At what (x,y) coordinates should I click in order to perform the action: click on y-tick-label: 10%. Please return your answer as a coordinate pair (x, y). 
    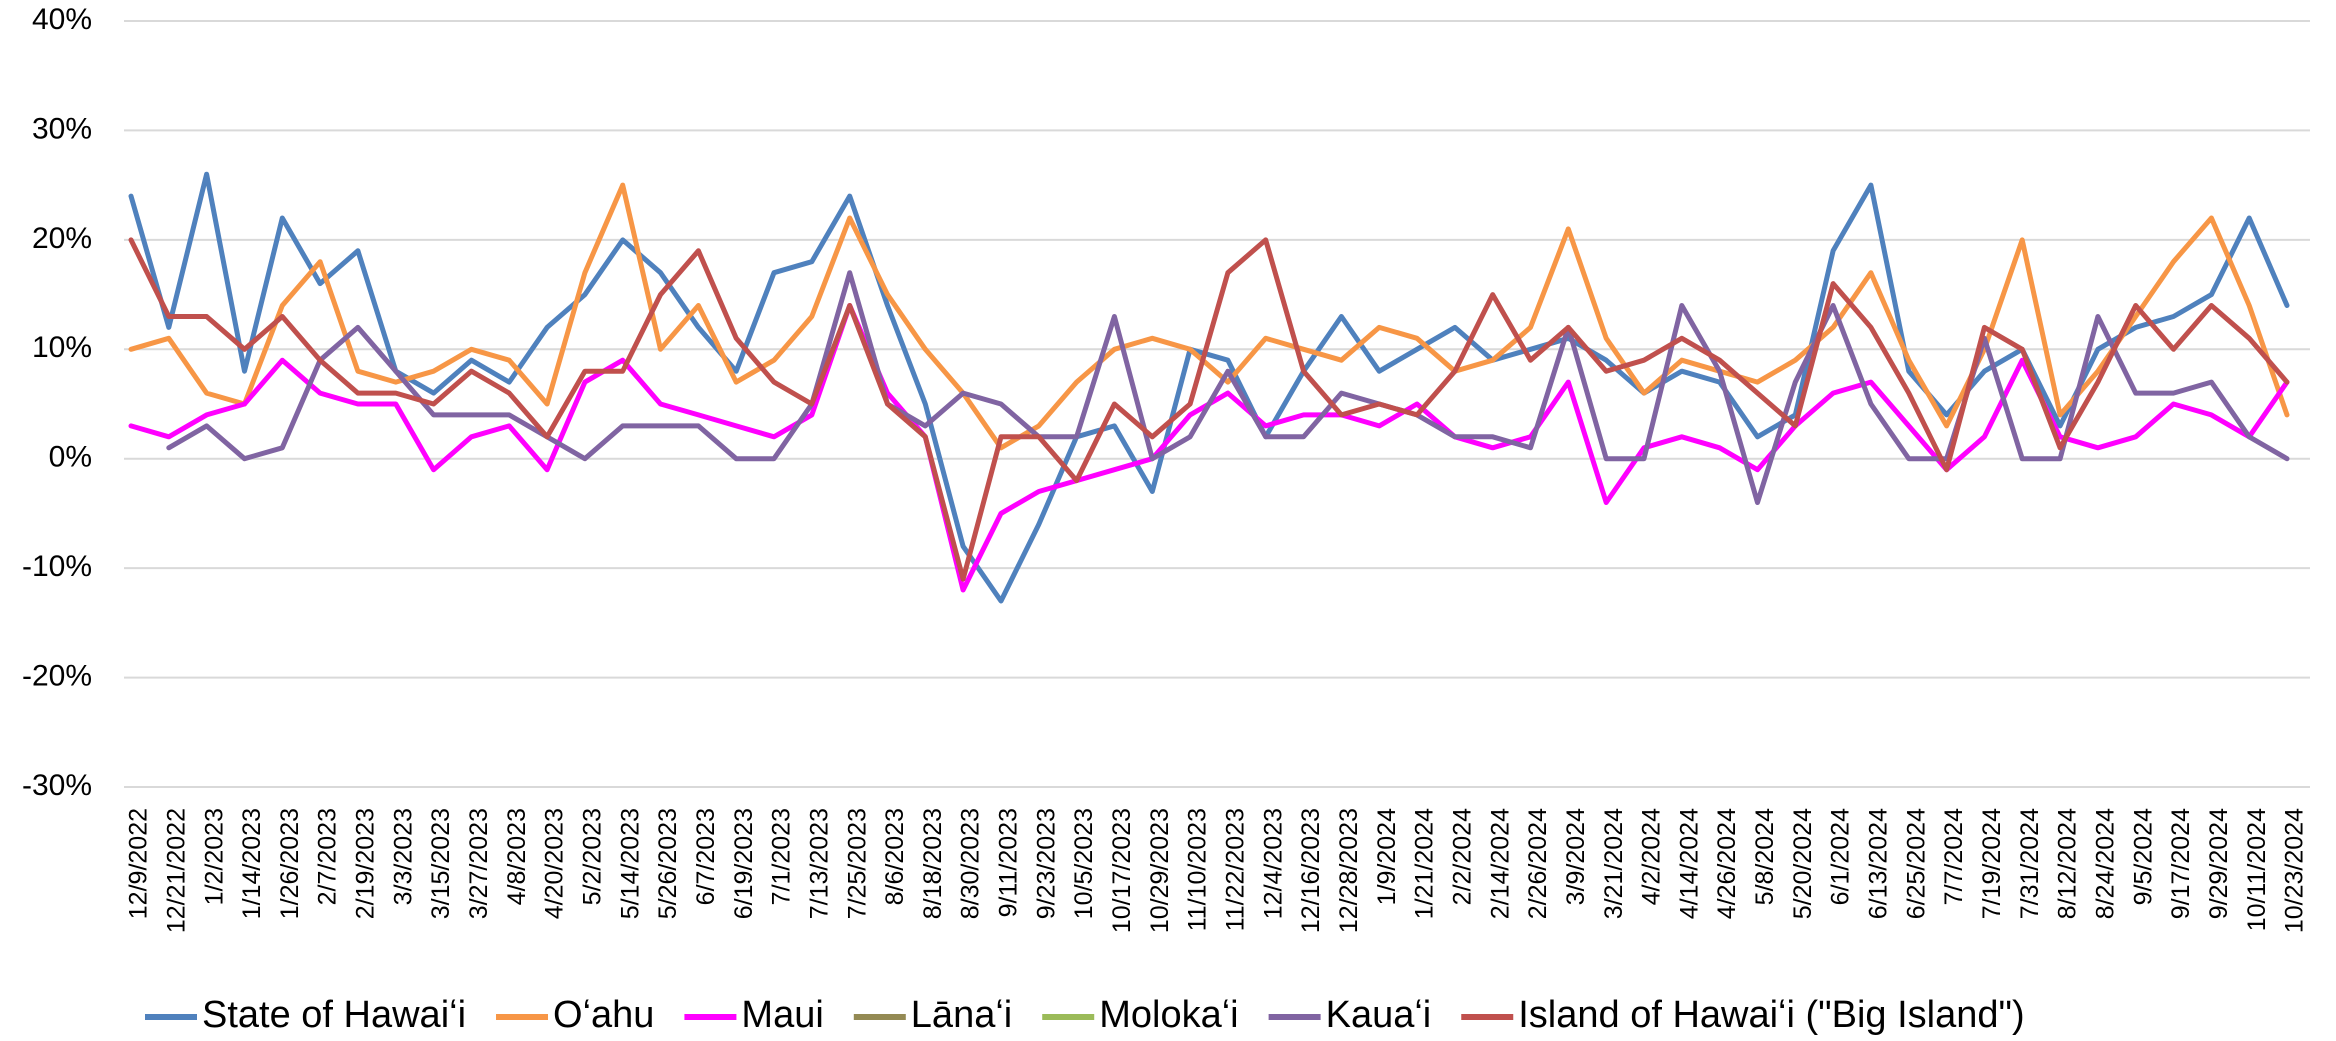
    Looking at the image, I should click on (62, 347).